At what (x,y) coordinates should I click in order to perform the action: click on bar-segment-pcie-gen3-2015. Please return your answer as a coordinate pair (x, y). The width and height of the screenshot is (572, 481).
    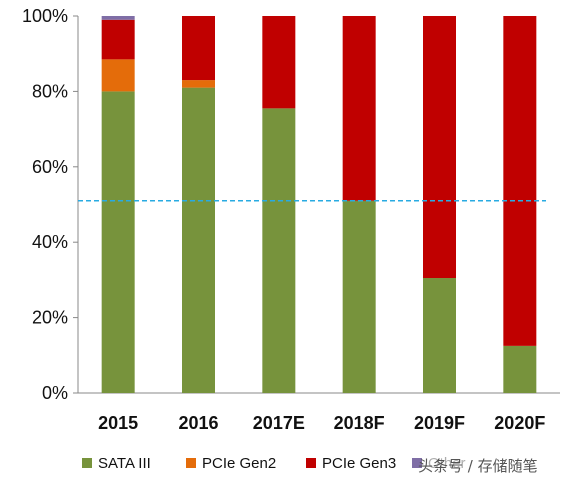
    Looking at the image, I should click on (118, 39).